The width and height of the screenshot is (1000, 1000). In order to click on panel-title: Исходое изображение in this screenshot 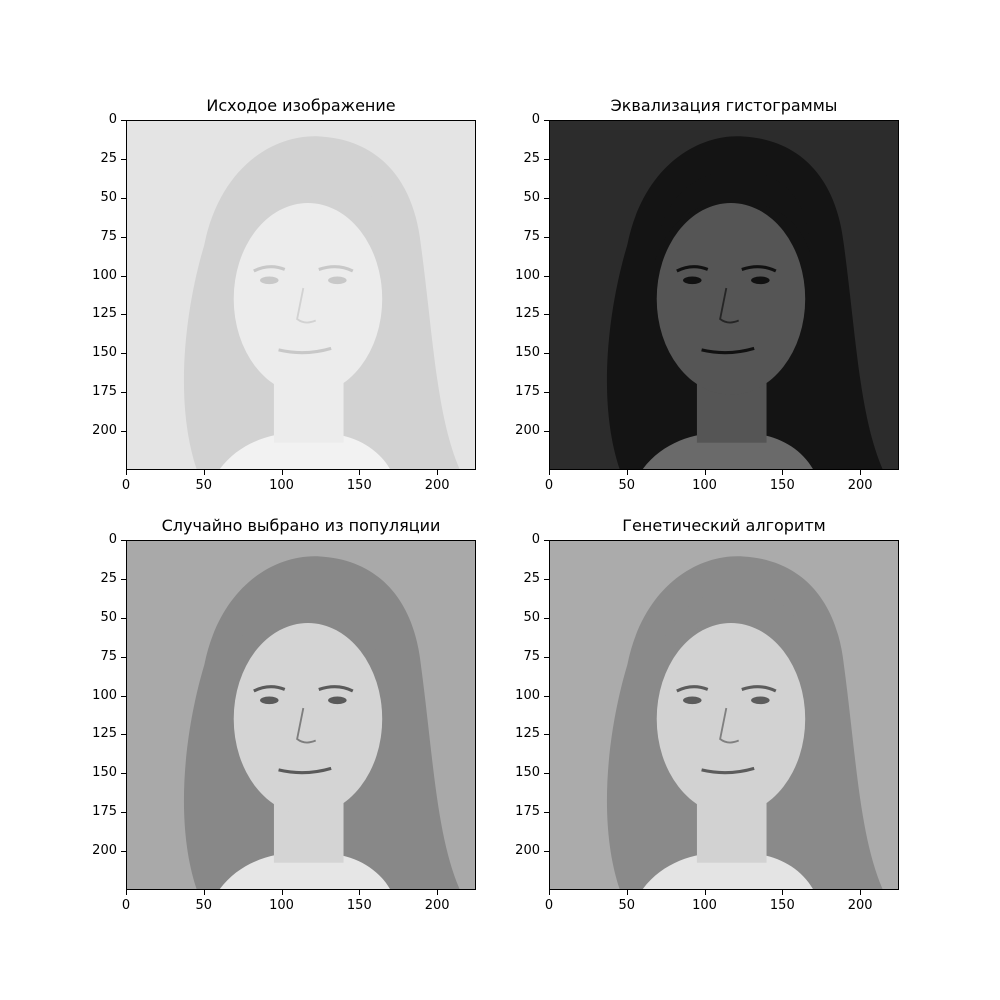, I will do `click(301, 105)`.